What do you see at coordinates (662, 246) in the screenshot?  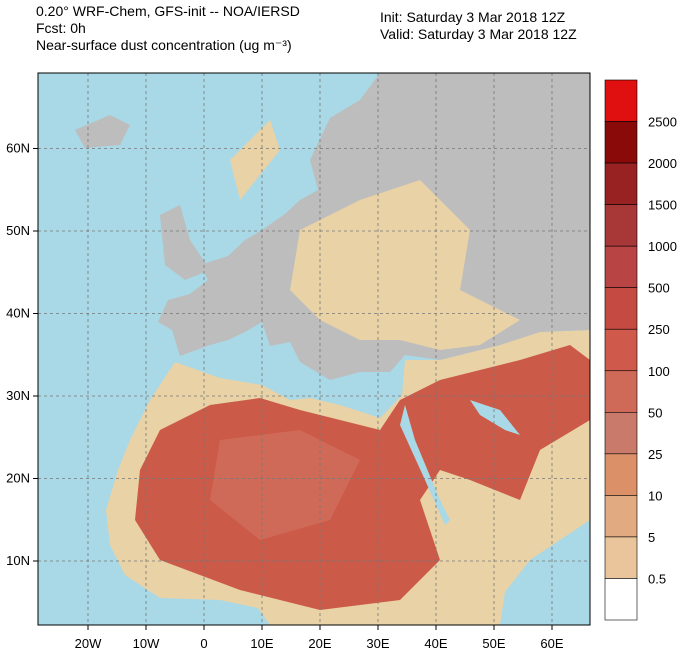 I see `colorbar-label: 1000` at bounding box center [662, 246].